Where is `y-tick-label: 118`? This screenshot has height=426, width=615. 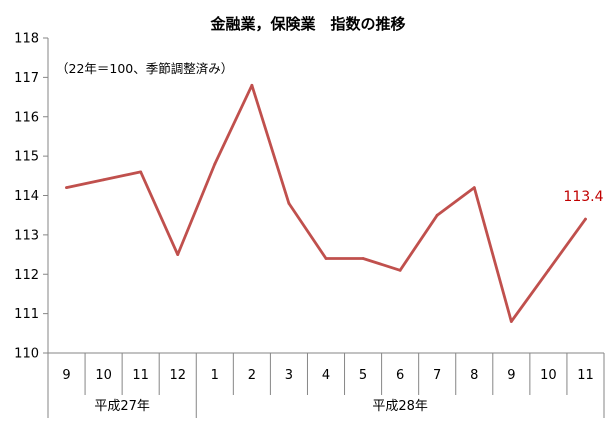
y-tick-label: 118 is located at coordinates (26, 39).